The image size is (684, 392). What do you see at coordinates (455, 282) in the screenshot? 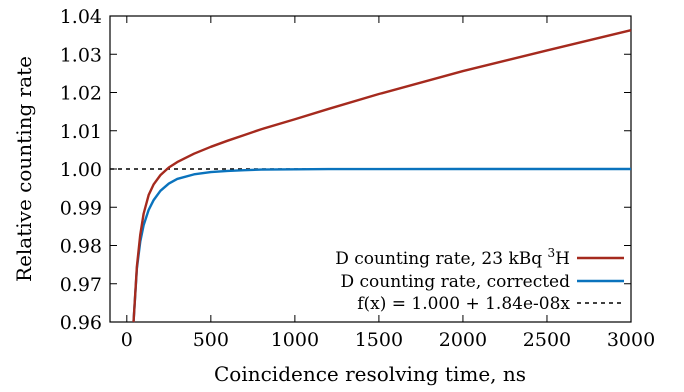
I see `legend-label-series-2: D counting rate, corrected` at bounding box center [455, 282].